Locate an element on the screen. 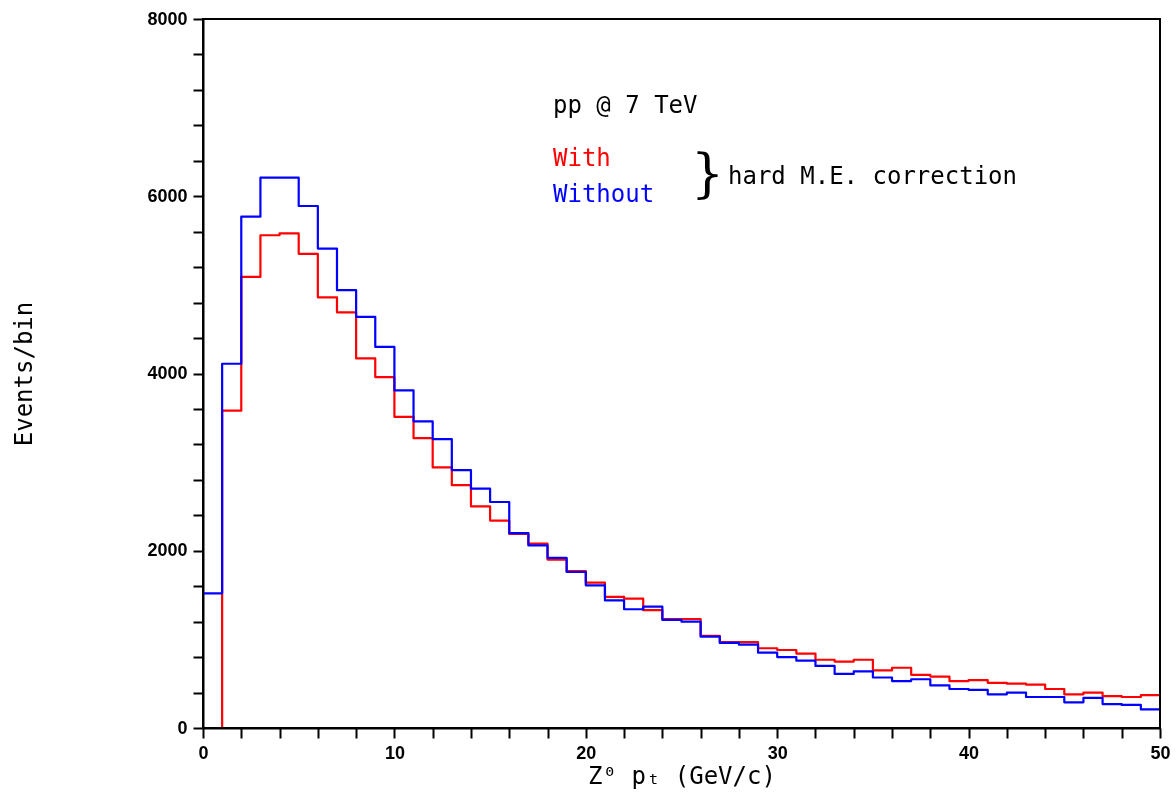 This screenshot has height=812, width=1176. annotation: pp @ 7 TeV is located at coordinates (625, 105).